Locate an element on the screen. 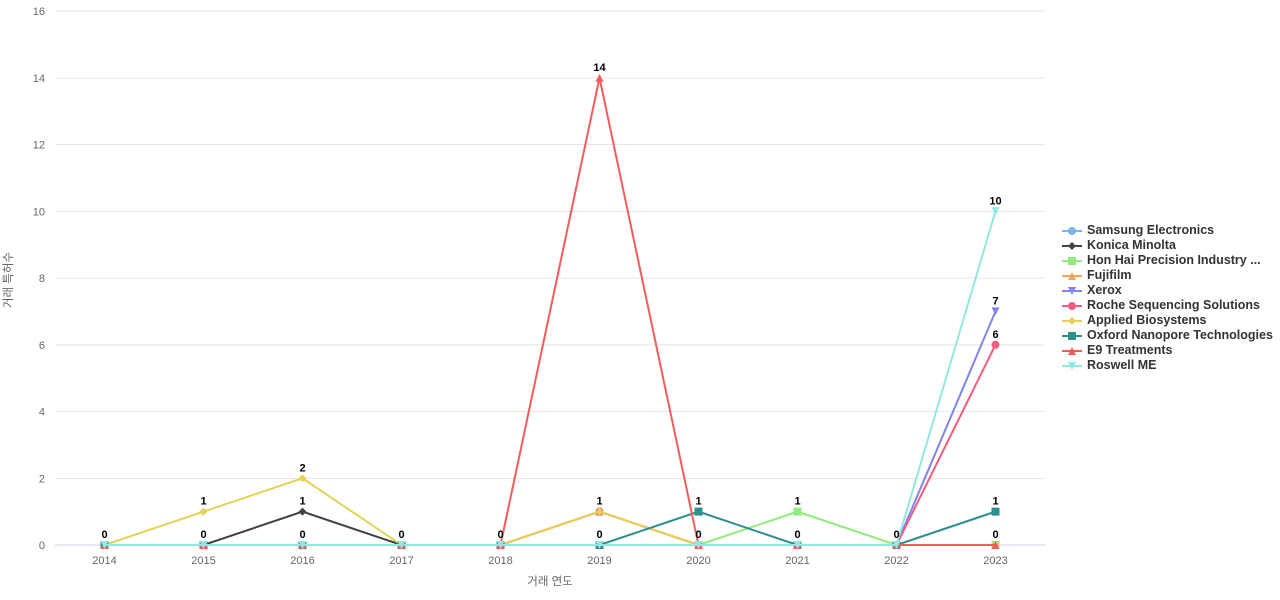  x-axis-title: 거래 연도 is located at coordinates (550, 582).